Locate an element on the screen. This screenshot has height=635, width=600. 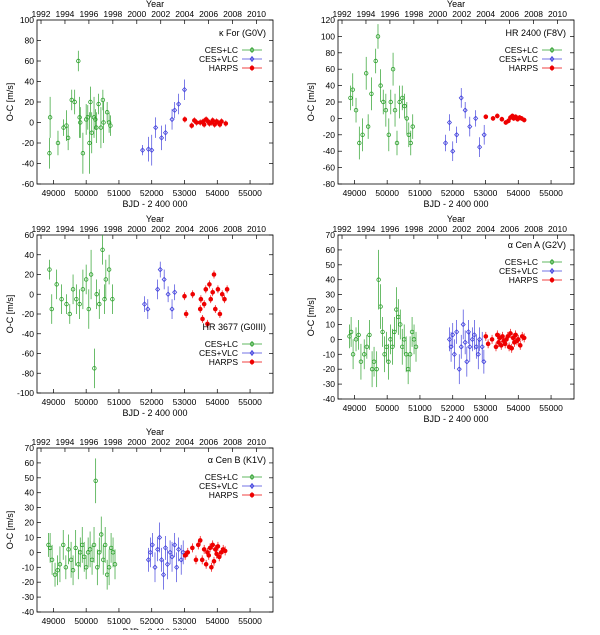
year-tick-label: 2010 is located at coordinates (256, 229).